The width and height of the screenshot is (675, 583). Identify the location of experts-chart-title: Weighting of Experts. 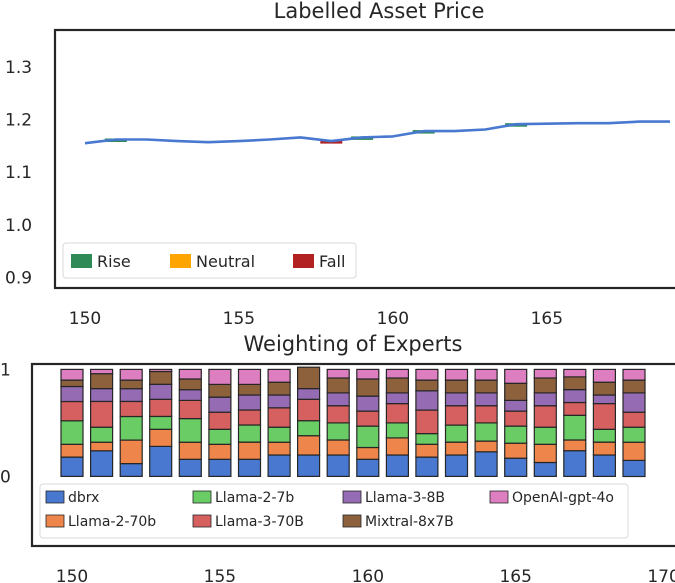
(353, 344).